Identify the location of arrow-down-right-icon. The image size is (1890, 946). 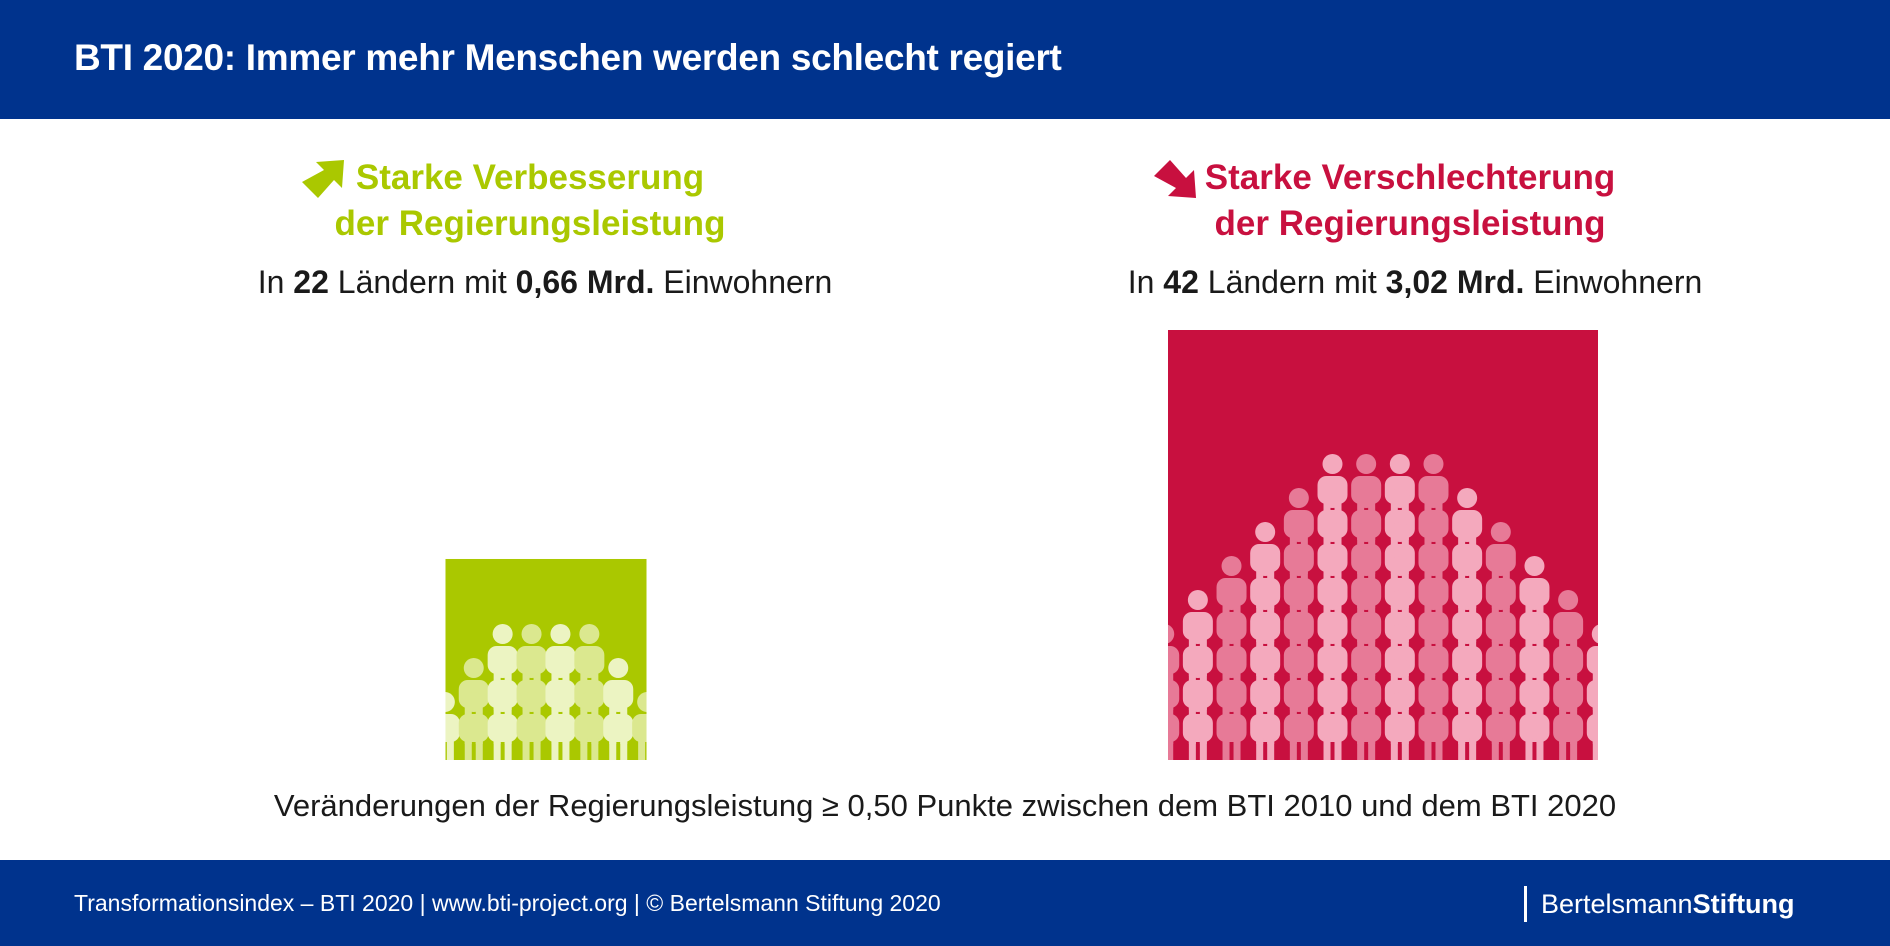
(1175, 179).